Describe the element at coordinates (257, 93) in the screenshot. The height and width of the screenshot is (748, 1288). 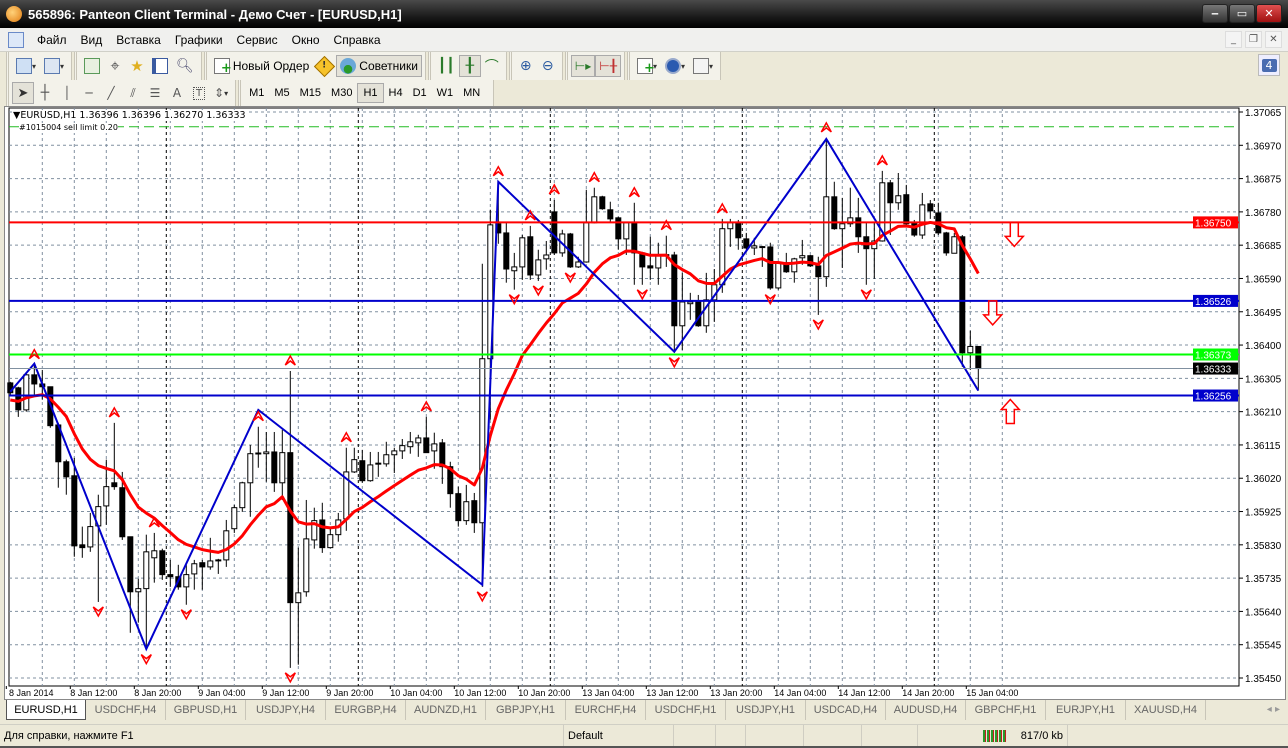
I see `timeframe-m1: M1` at that location.